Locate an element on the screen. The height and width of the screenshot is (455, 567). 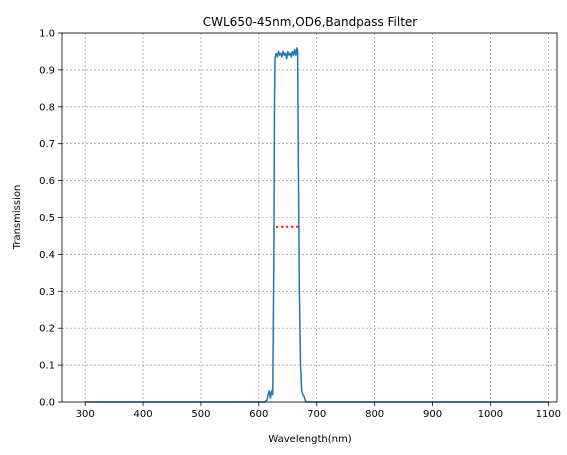
x-tick-label: 500 is located at coordinates (200, 414).